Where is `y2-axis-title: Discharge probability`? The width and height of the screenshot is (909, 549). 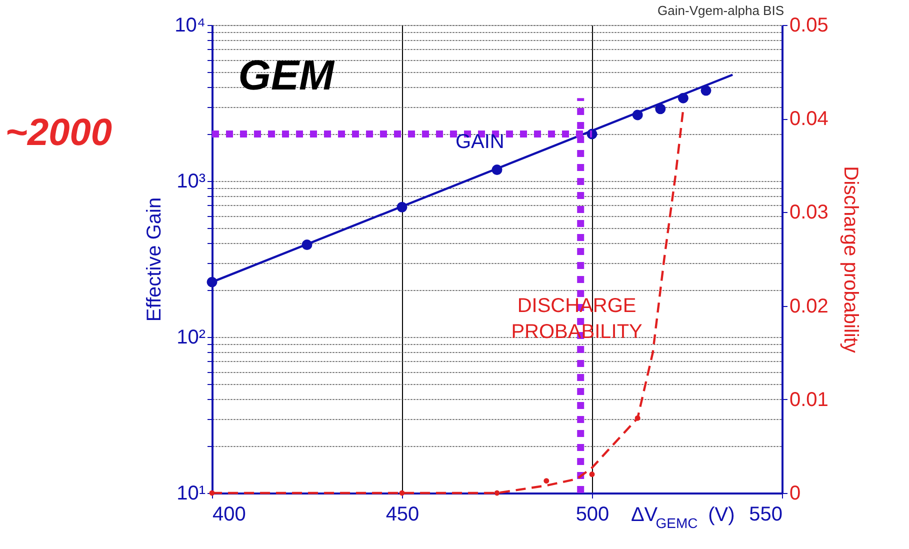 y2-axis-title: Discharge probability is located at coordinates (850, 259).